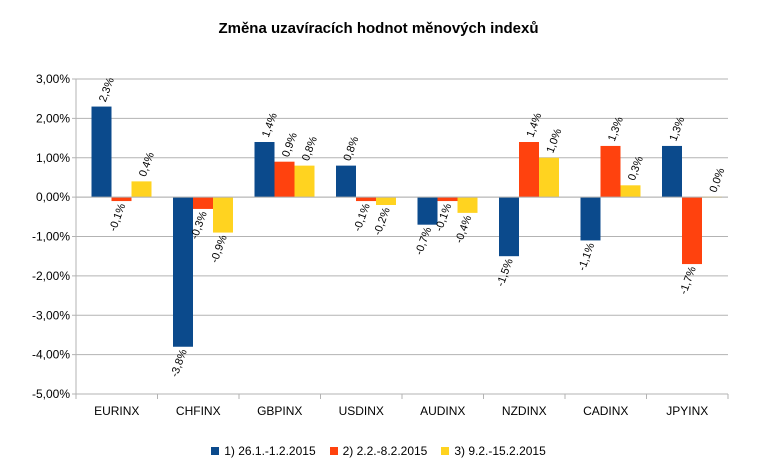 The height and width of the screenshot is (473, 757). I want to click on x-tick-label: NZDINX, so click(524, 411).